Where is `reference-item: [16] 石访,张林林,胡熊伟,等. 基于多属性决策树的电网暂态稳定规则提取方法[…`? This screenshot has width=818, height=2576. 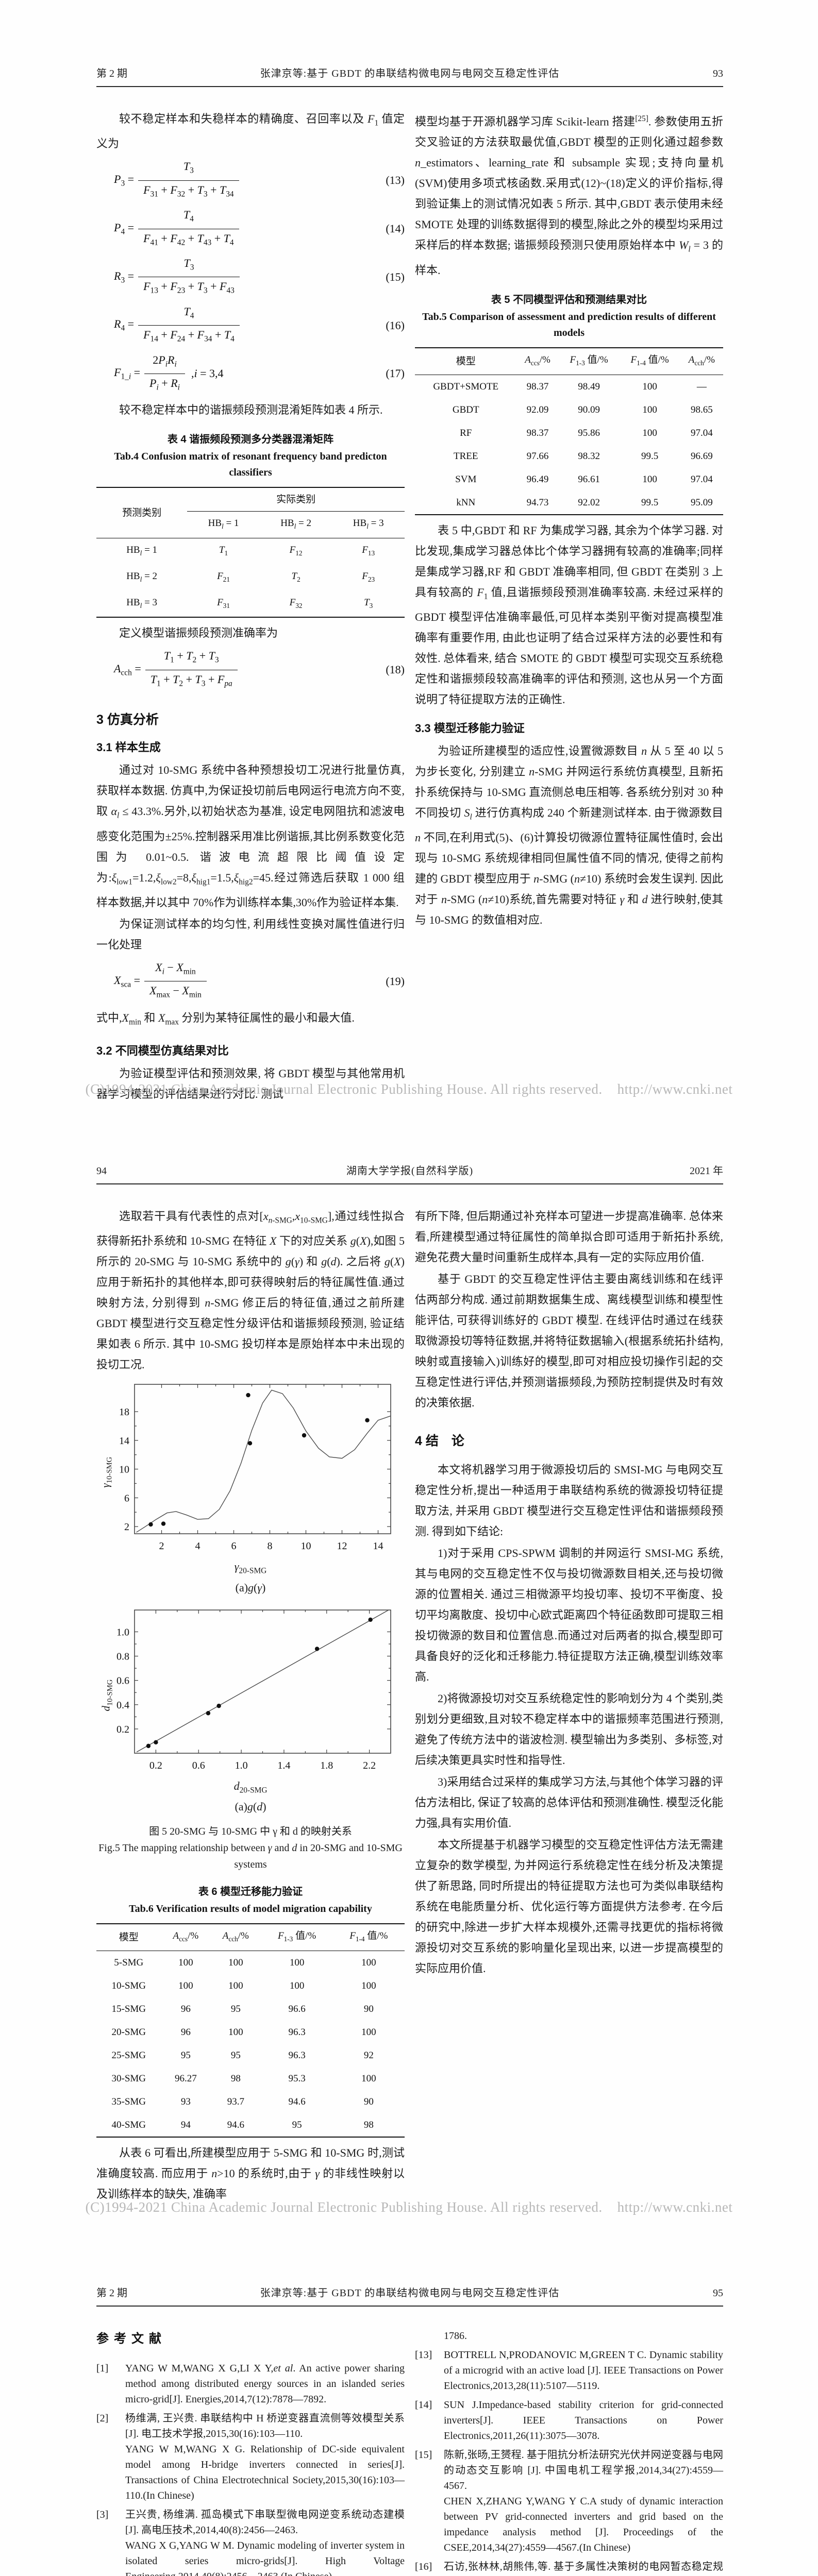 reference-item: [16] 石访,张林林,胡熊伟,等. 基于多属性决策树的电网暂态稳定规则提取方法[… is located at coordinates (569, 2567).